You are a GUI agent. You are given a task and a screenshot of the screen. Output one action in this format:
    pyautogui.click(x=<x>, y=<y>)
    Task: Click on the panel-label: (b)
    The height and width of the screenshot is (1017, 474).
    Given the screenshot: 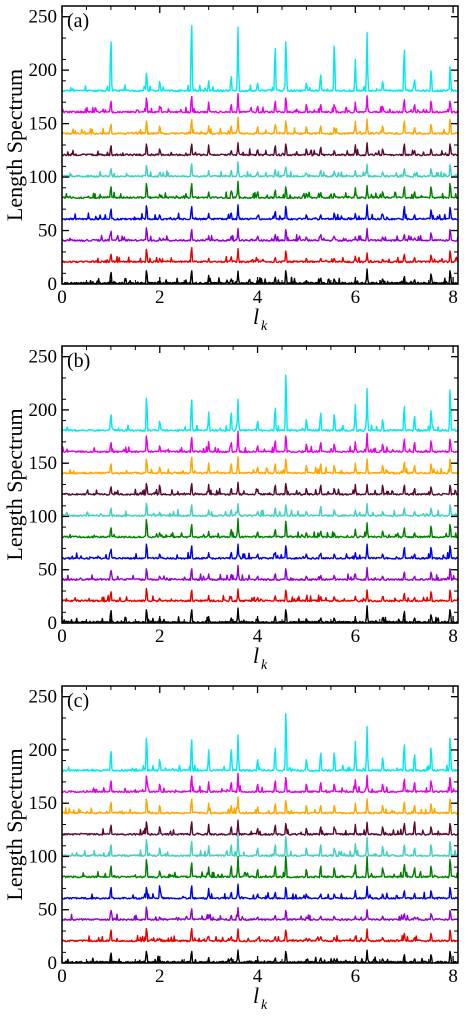 What is the action you would take?
    pyautogui.click(x=78, y=361)
    